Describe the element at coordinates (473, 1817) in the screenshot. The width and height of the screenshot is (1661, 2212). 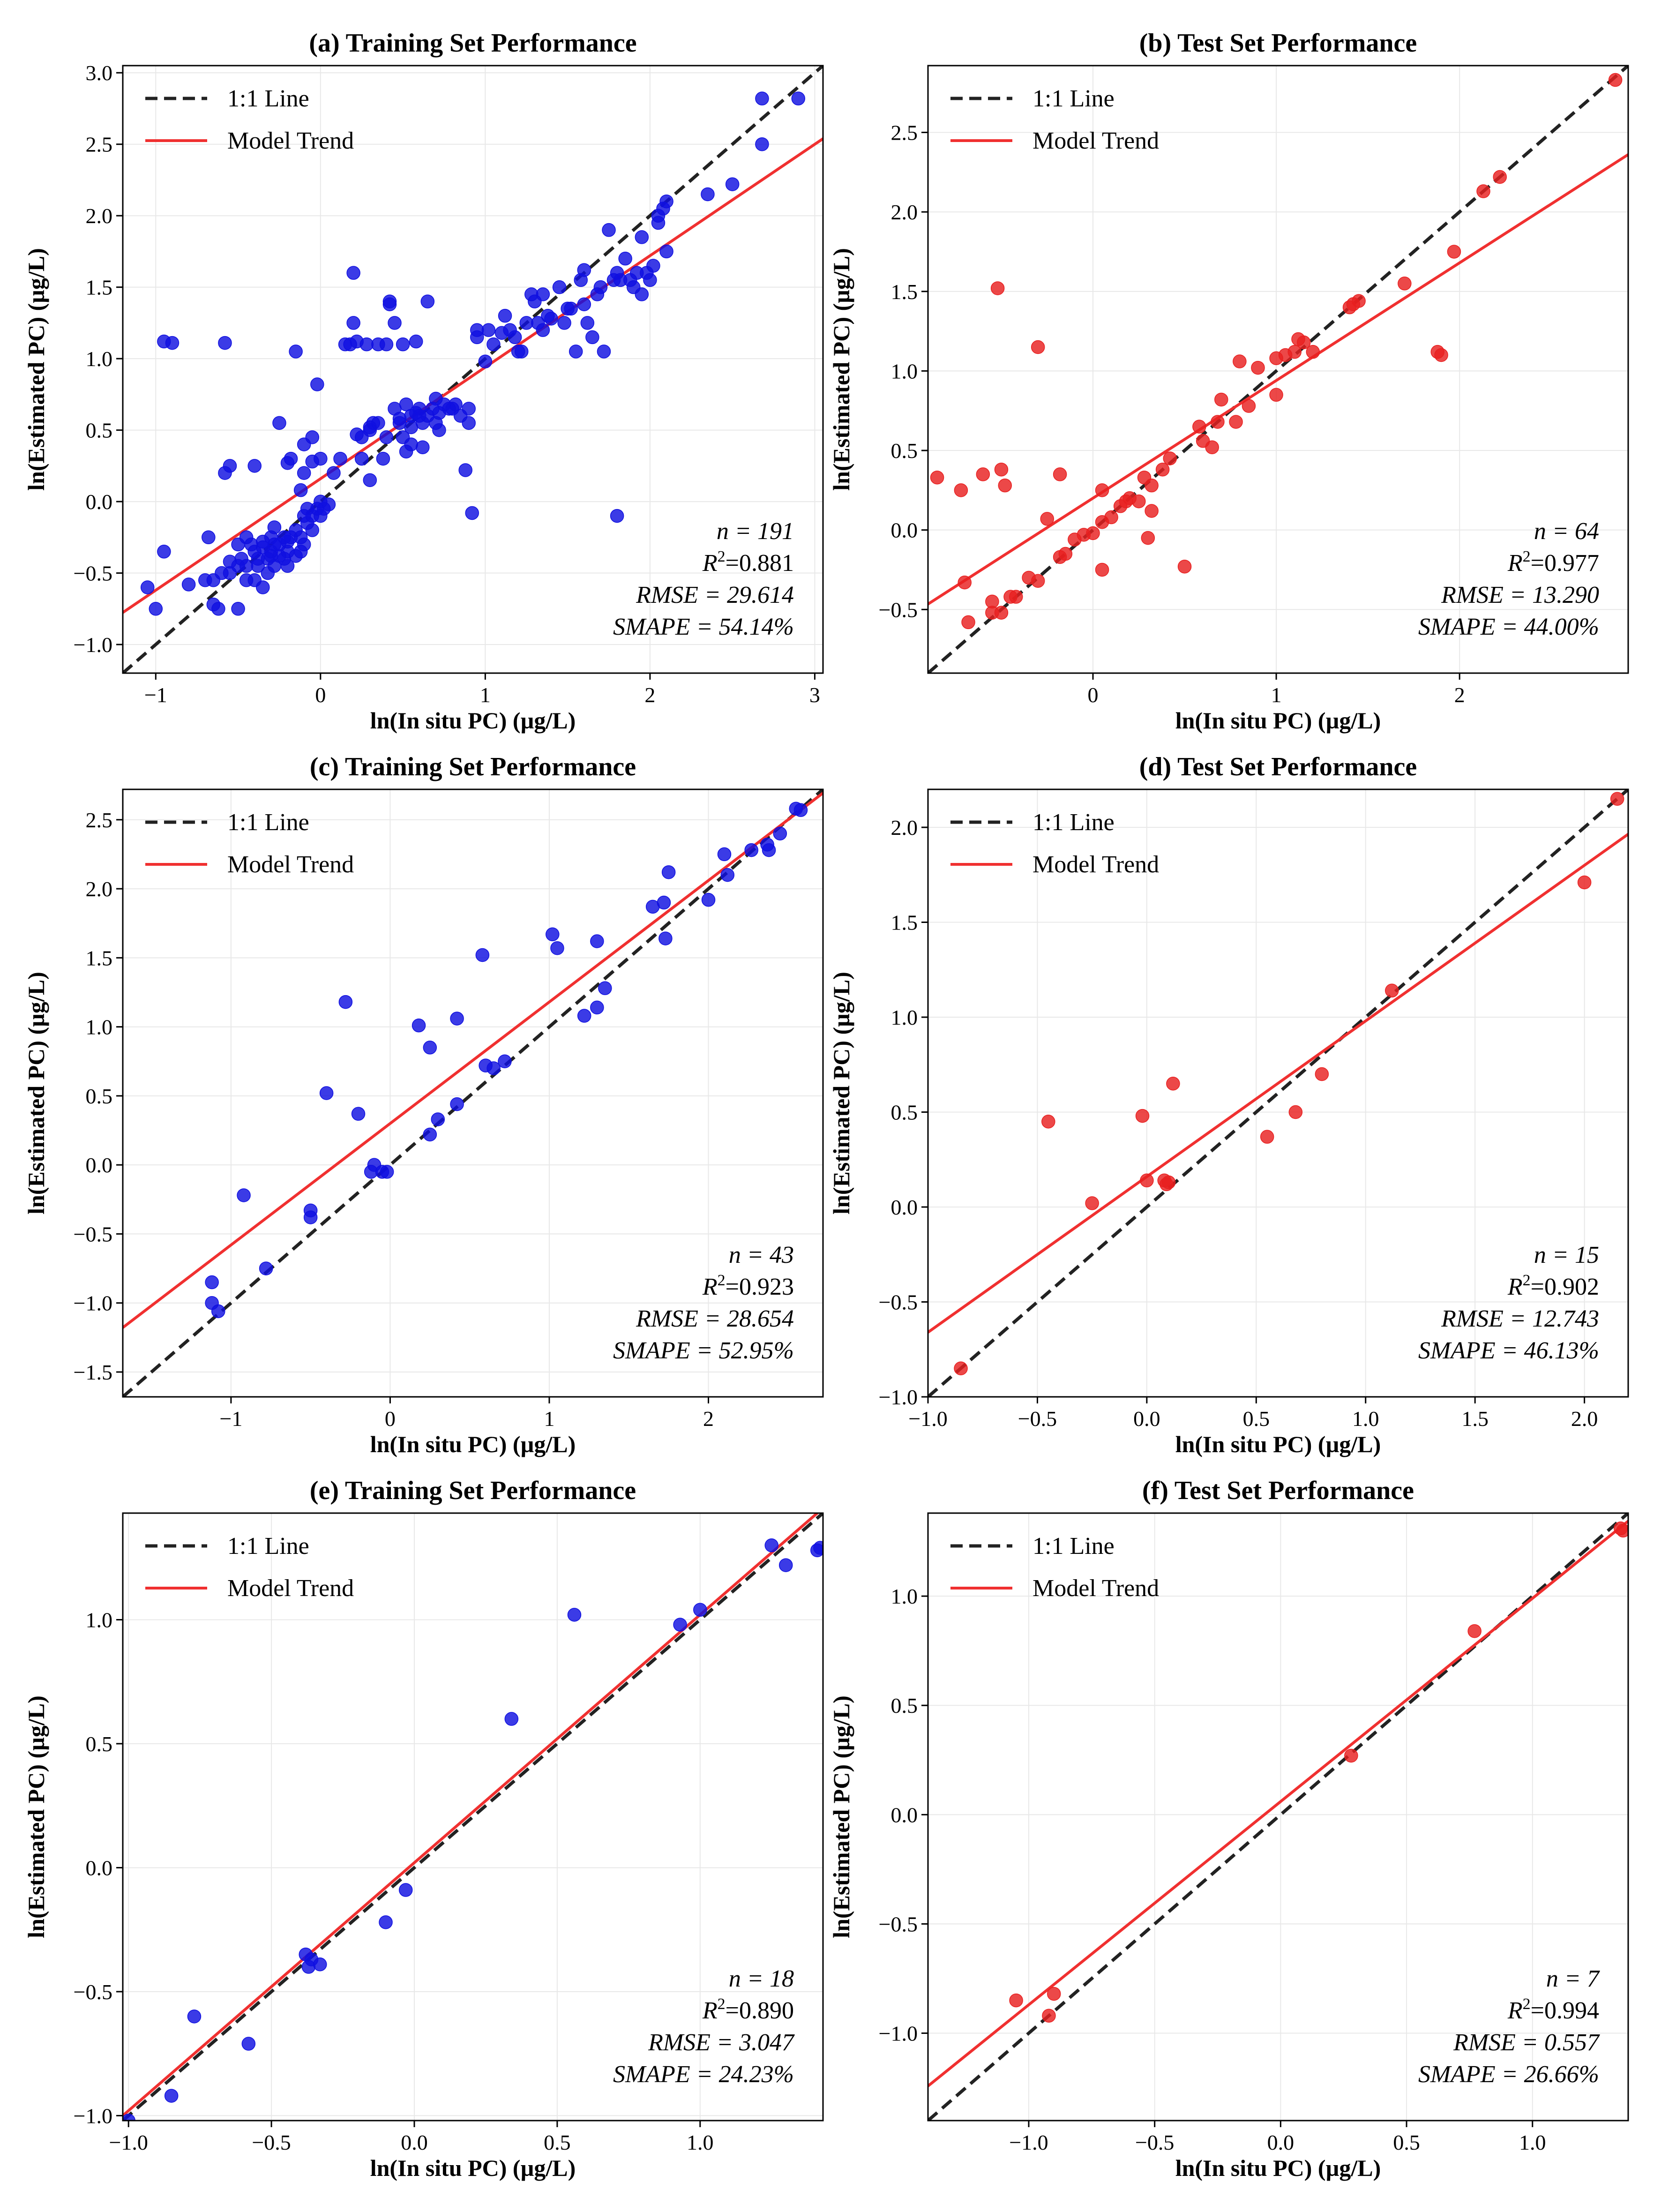
I see `grid` at that location.